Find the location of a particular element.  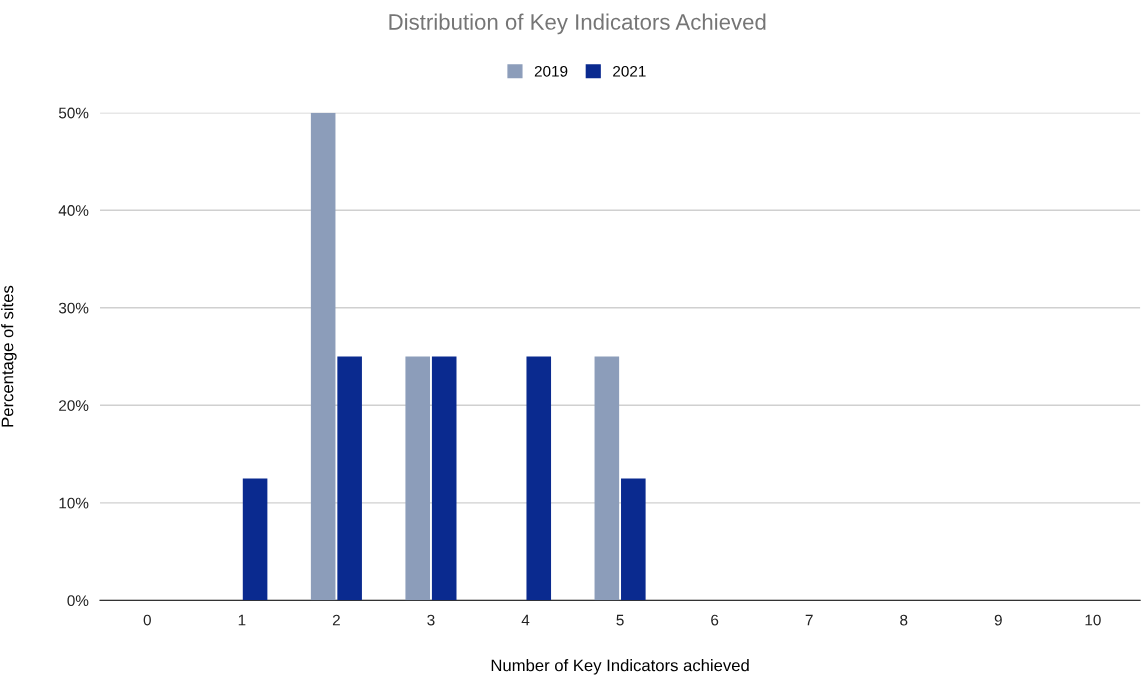

x-axis-title: Number of Key Indicators achieved is located at coordinates (620, 667).